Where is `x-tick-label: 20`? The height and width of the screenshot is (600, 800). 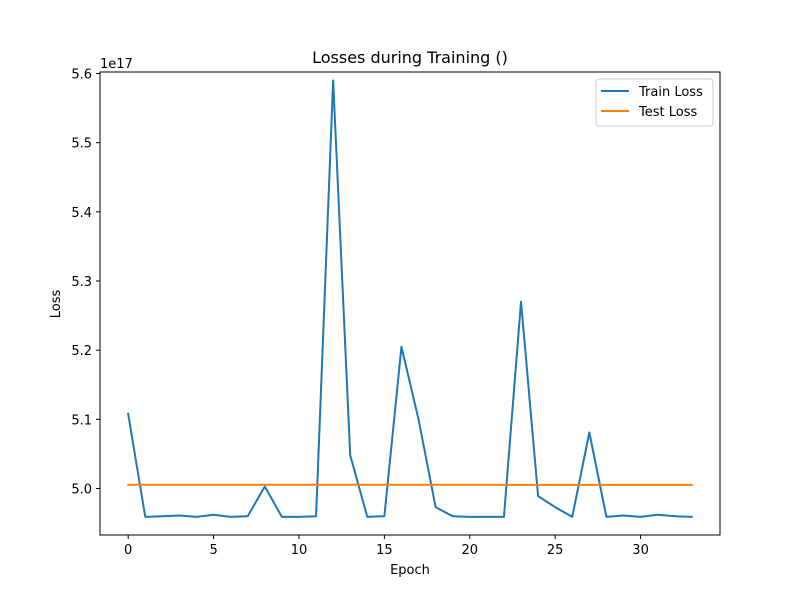 x-tick-label: 20 is located at coordinates (470, 550).